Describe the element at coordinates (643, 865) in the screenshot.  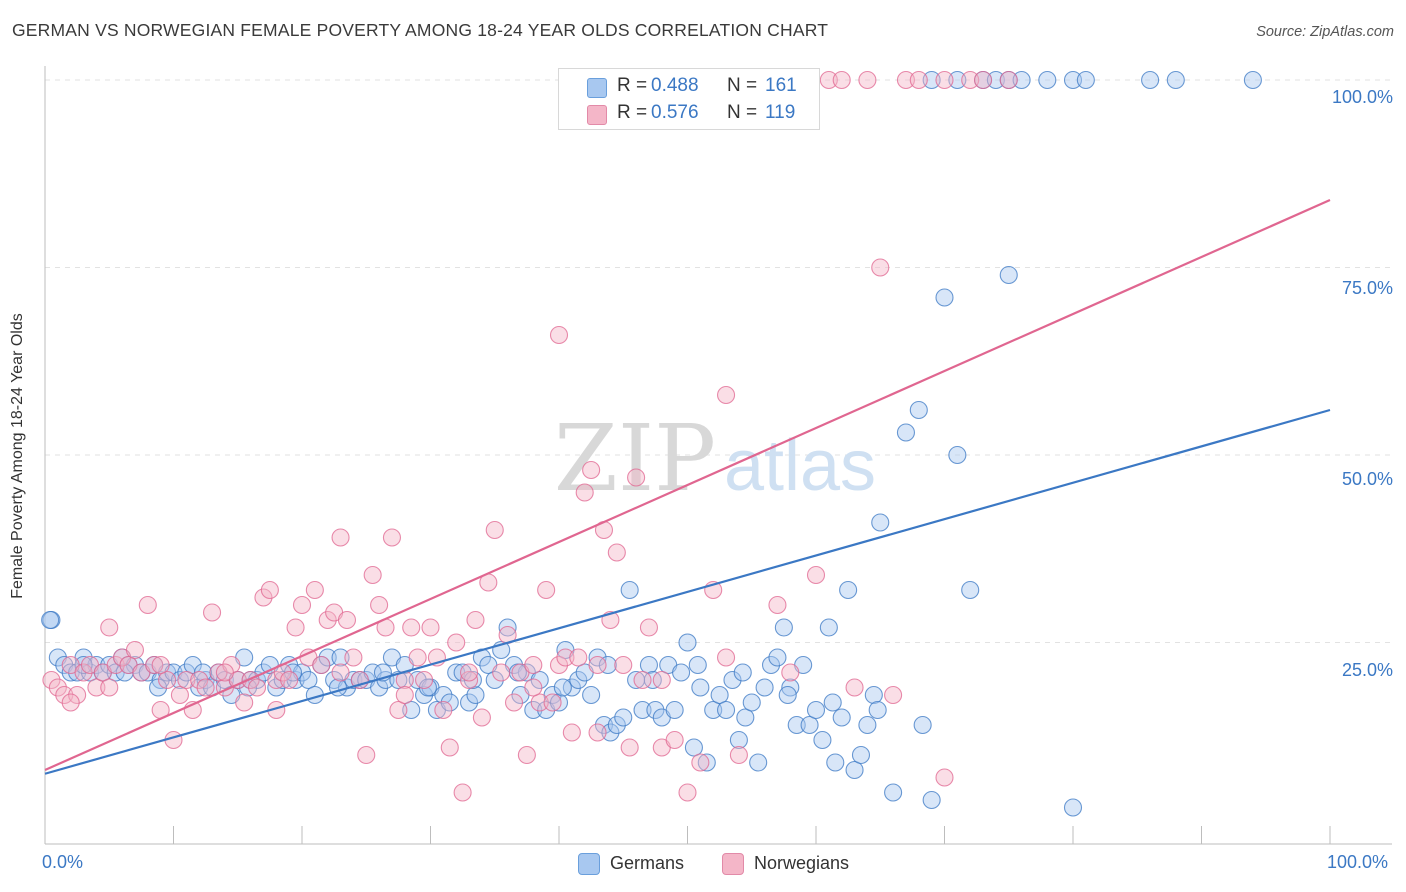
I see `legend-item-germans: Germans` at that location.